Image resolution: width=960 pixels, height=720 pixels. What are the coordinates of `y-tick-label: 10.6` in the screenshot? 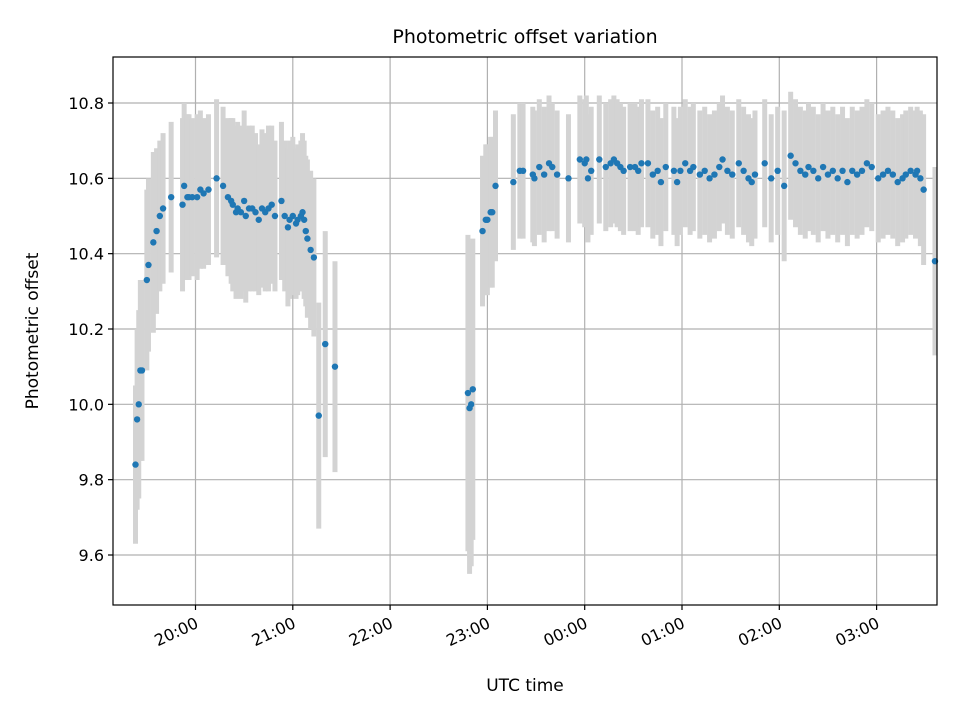 It's located at (86, 178).